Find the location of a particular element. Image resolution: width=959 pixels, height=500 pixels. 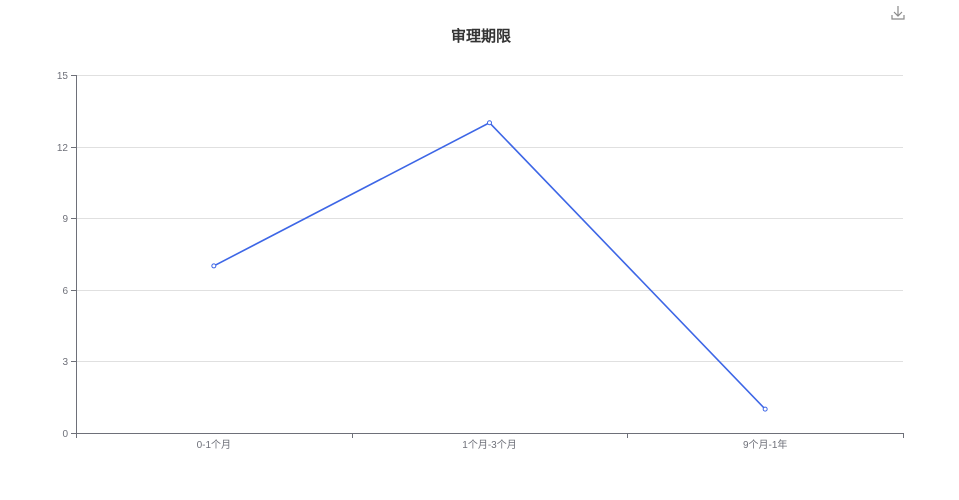

y-tick-label: 3 is located at coordinates (65, 362).